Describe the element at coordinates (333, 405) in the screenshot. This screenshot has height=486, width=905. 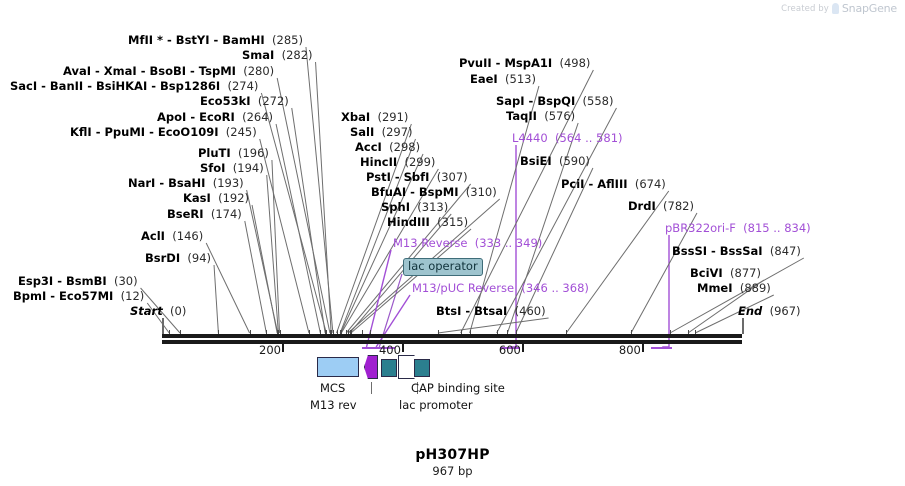
I see `feature-label: M13 rev` at that location.